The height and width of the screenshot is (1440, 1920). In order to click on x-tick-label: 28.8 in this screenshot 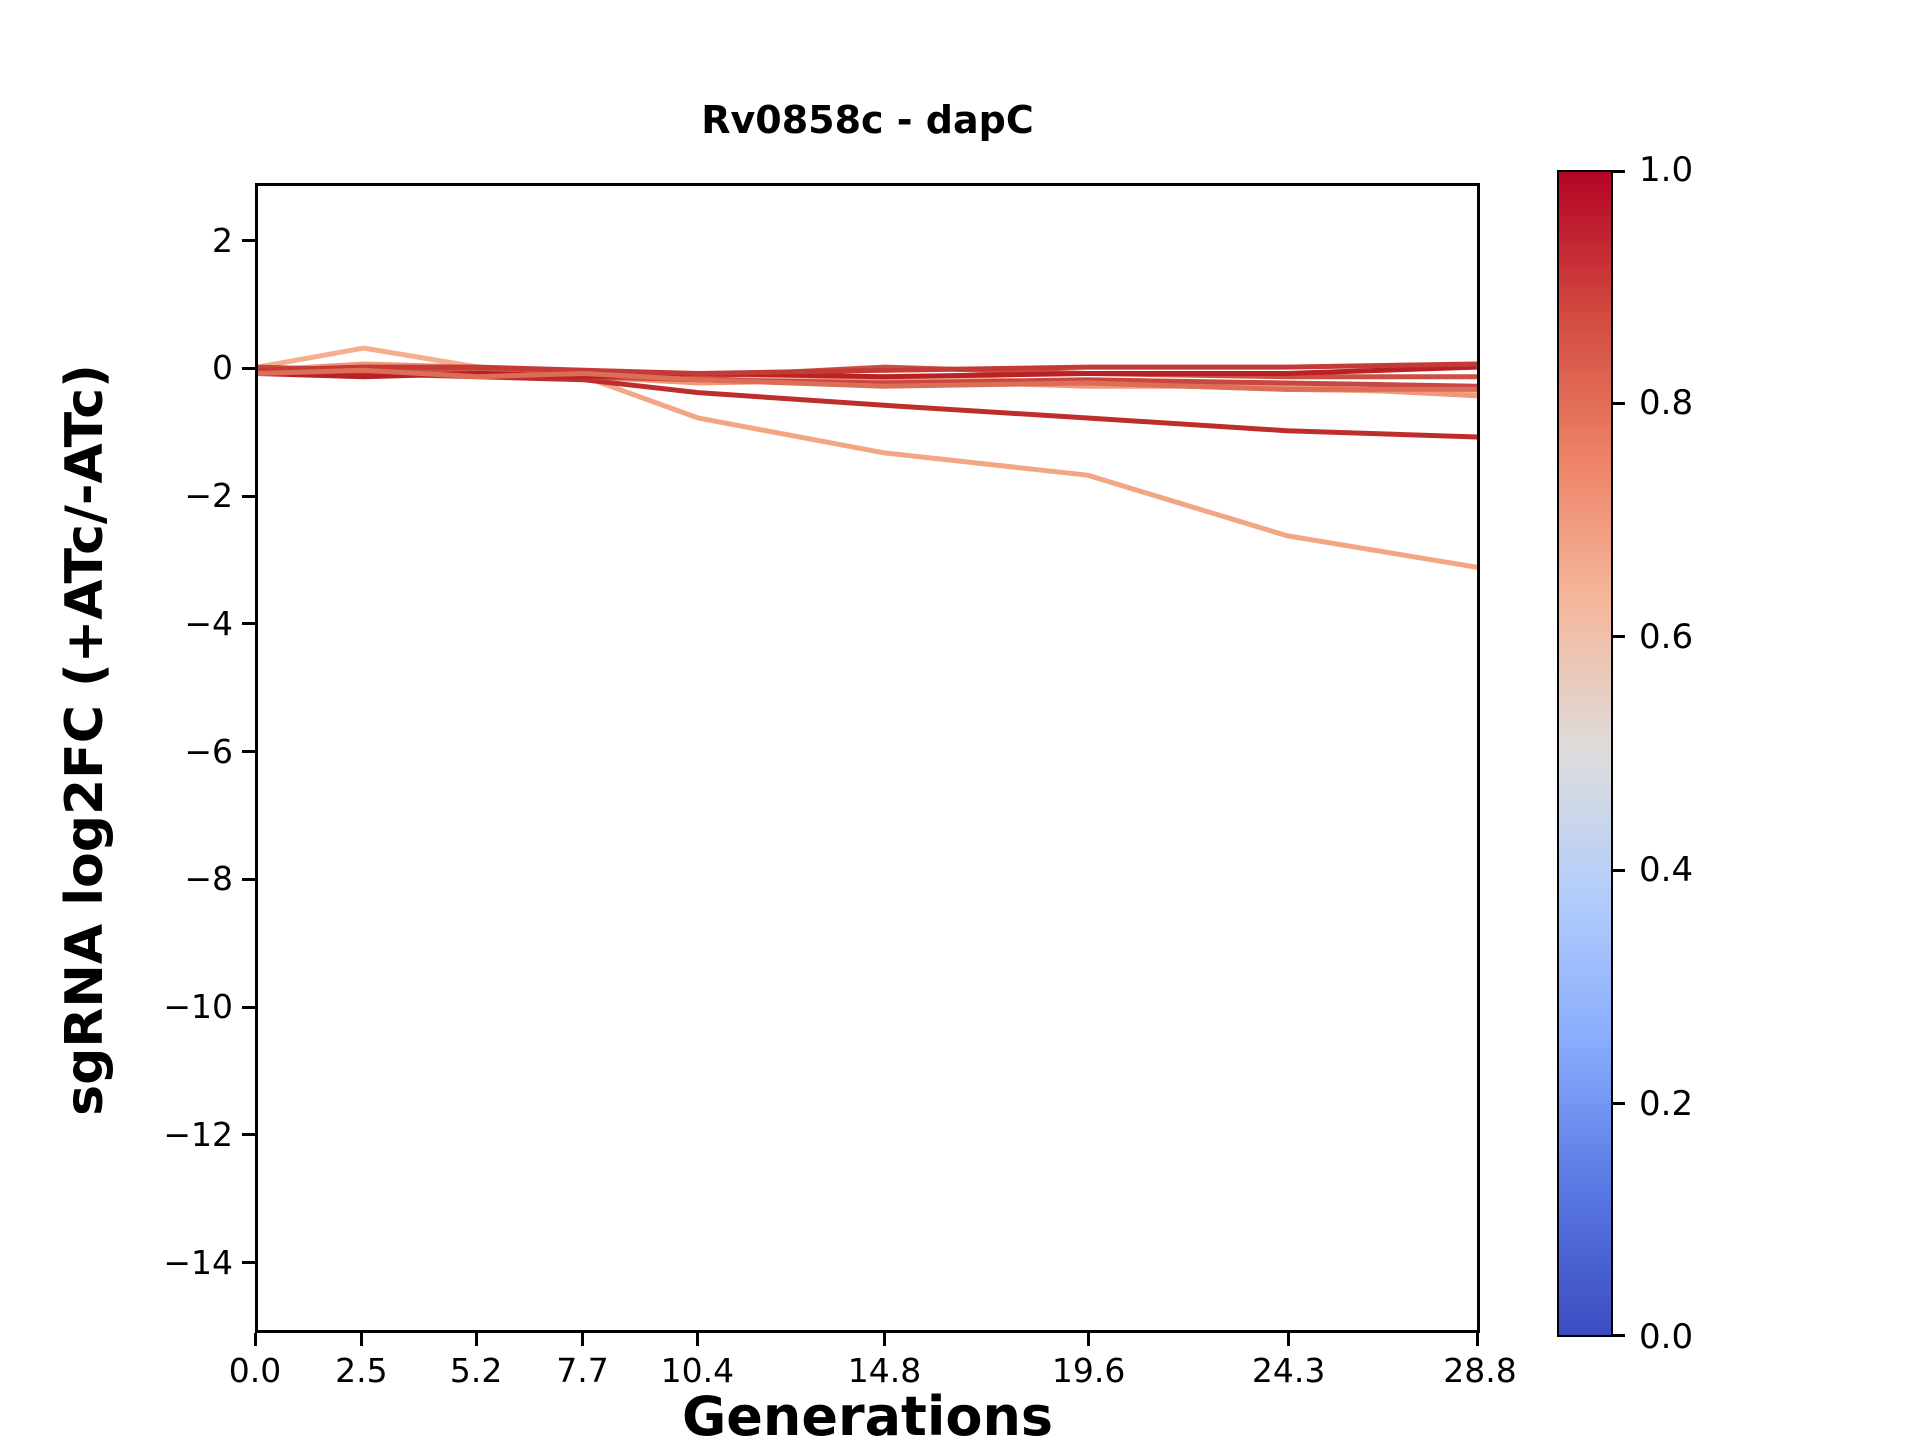, I will do `click(1480, 1370)`.